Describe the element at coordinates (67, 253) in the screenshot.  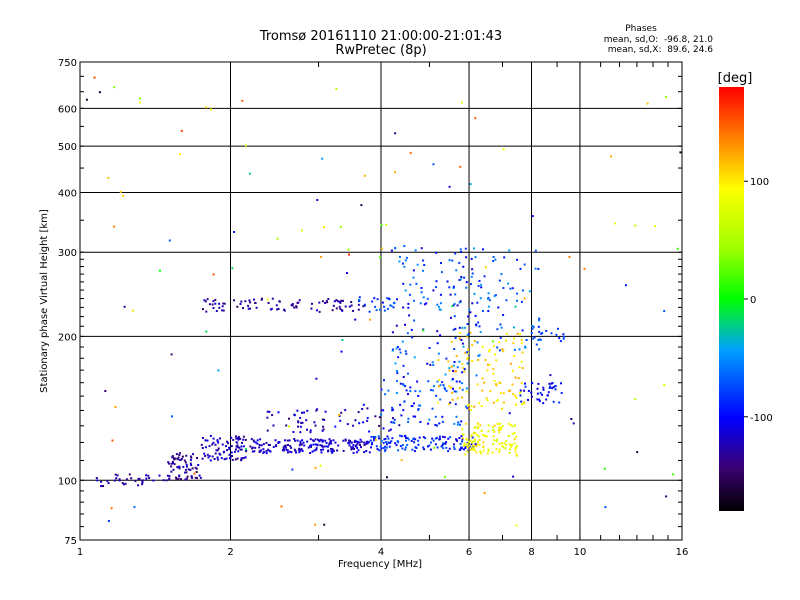
I see `y-tick-label: 300` at that location.